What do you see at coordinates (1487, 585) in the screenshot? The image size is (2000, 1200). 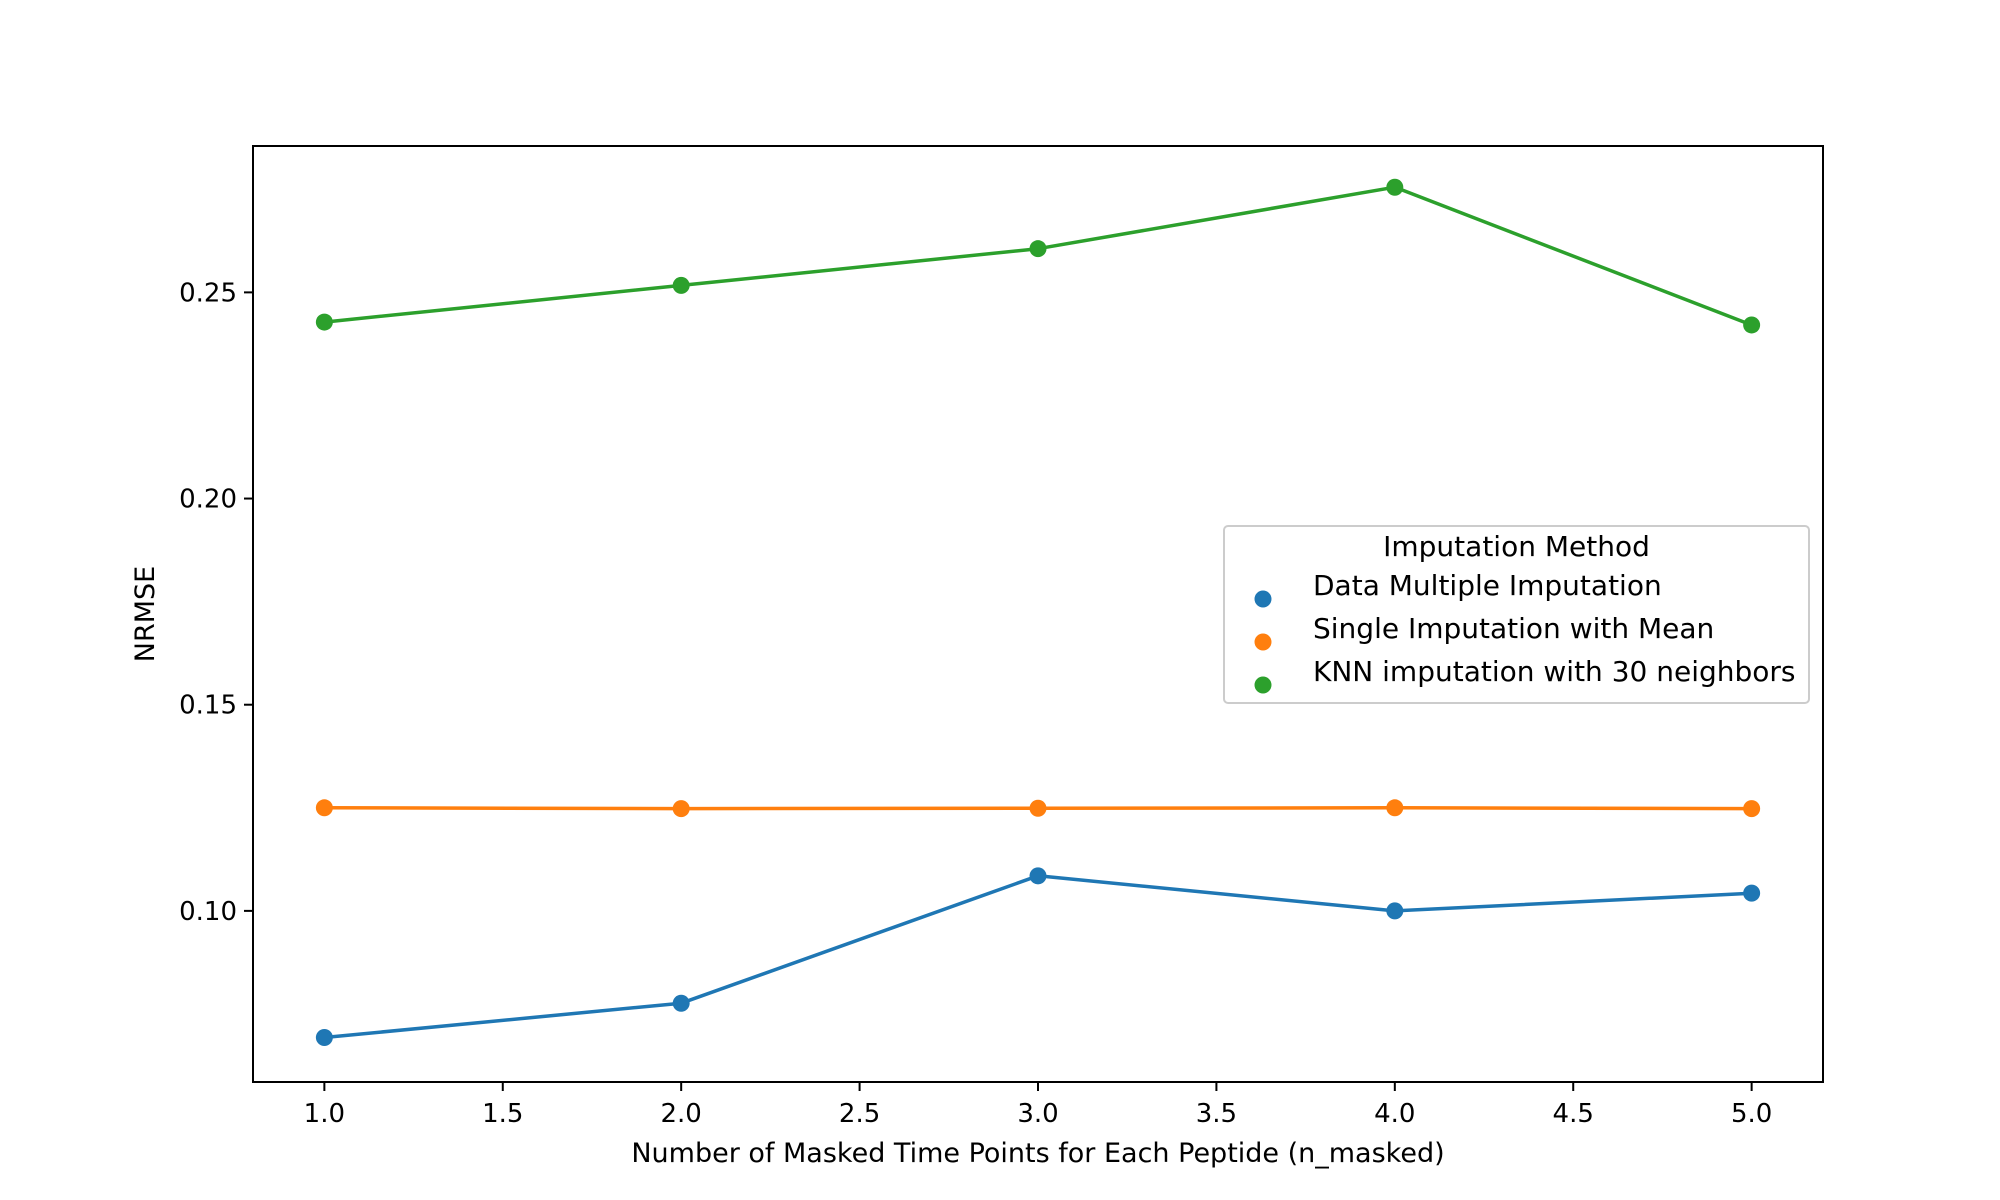 I see `legend-label: Data Multiple Imputation` at bounding box center [1487, 585].